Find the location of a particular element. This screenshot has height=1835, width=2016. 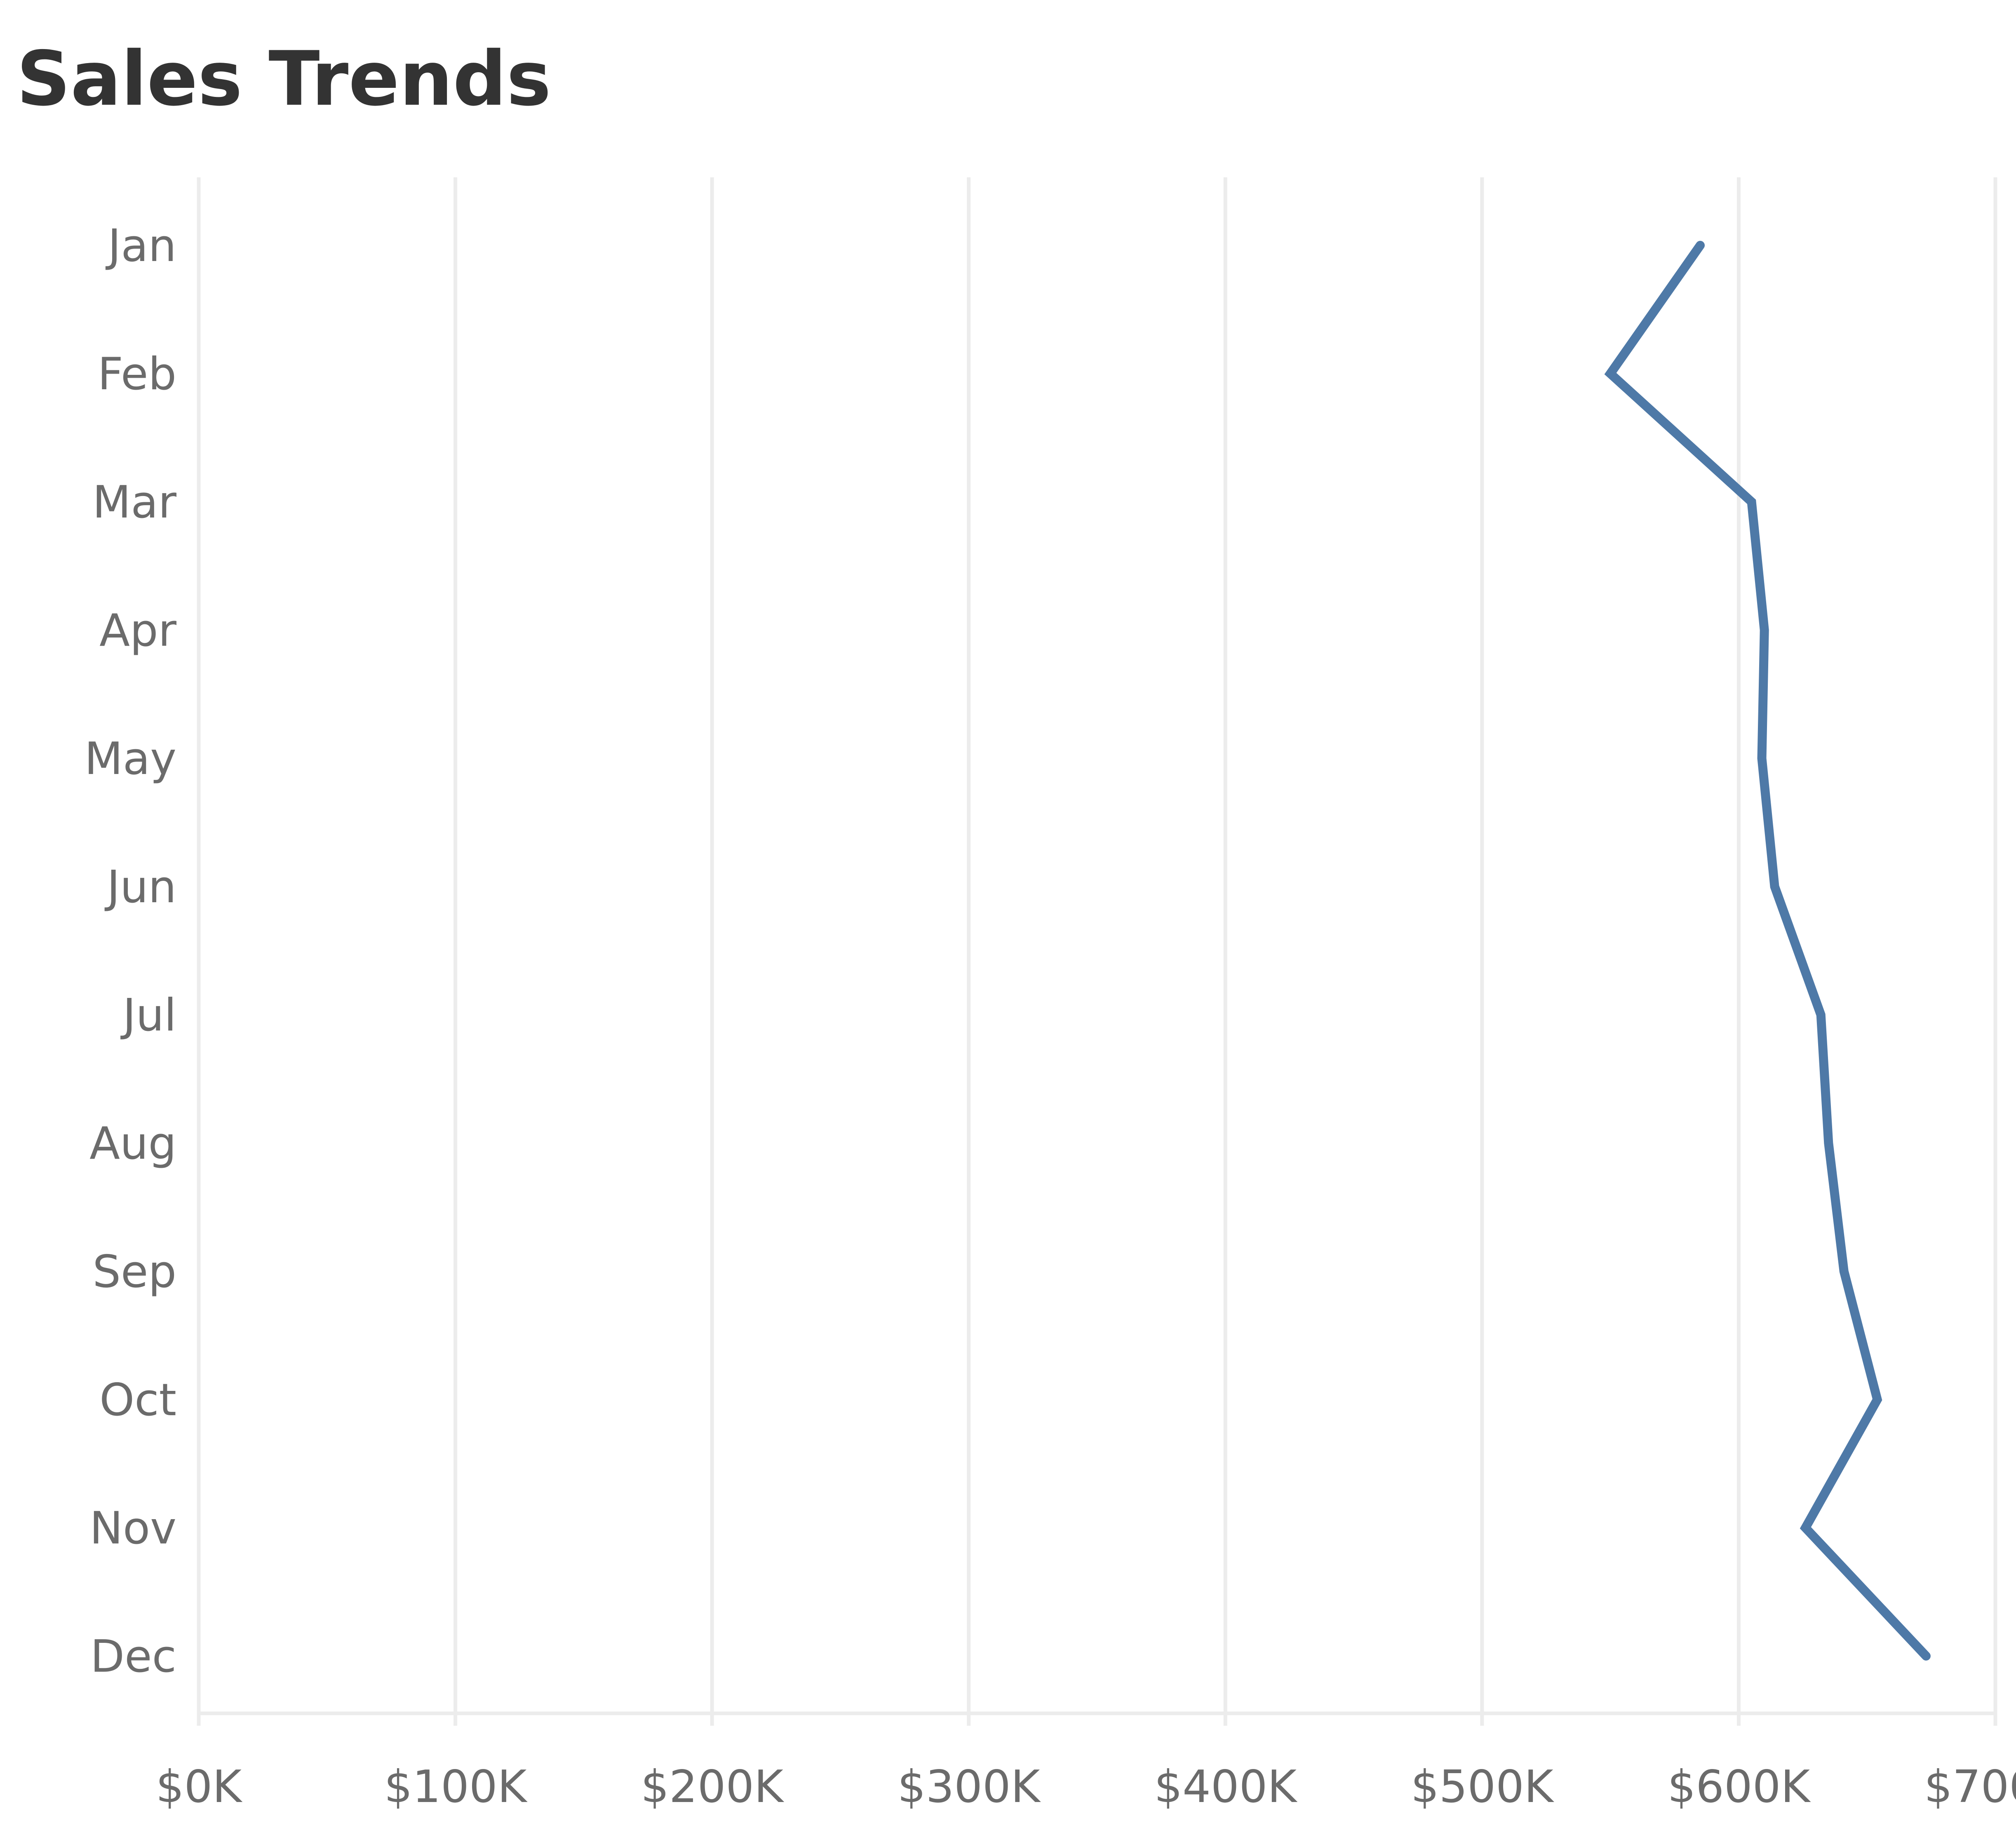

x-tick-labels: $0K $100K $200K $300K $400K $500K $600K $700K is located at coordinates (1086, 1787).